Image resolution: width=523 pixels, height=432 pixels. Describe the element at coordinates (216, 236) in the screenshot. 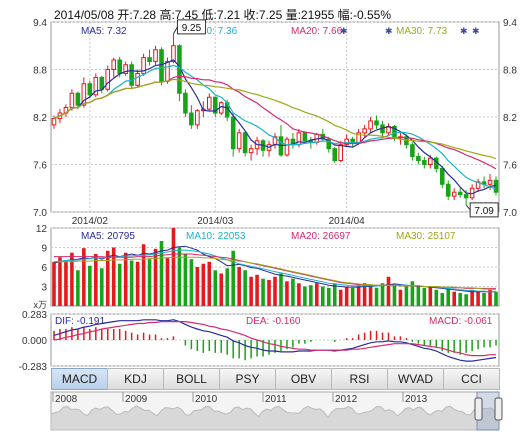

I see `volume-legend-item: MA10: 22053` at that location.